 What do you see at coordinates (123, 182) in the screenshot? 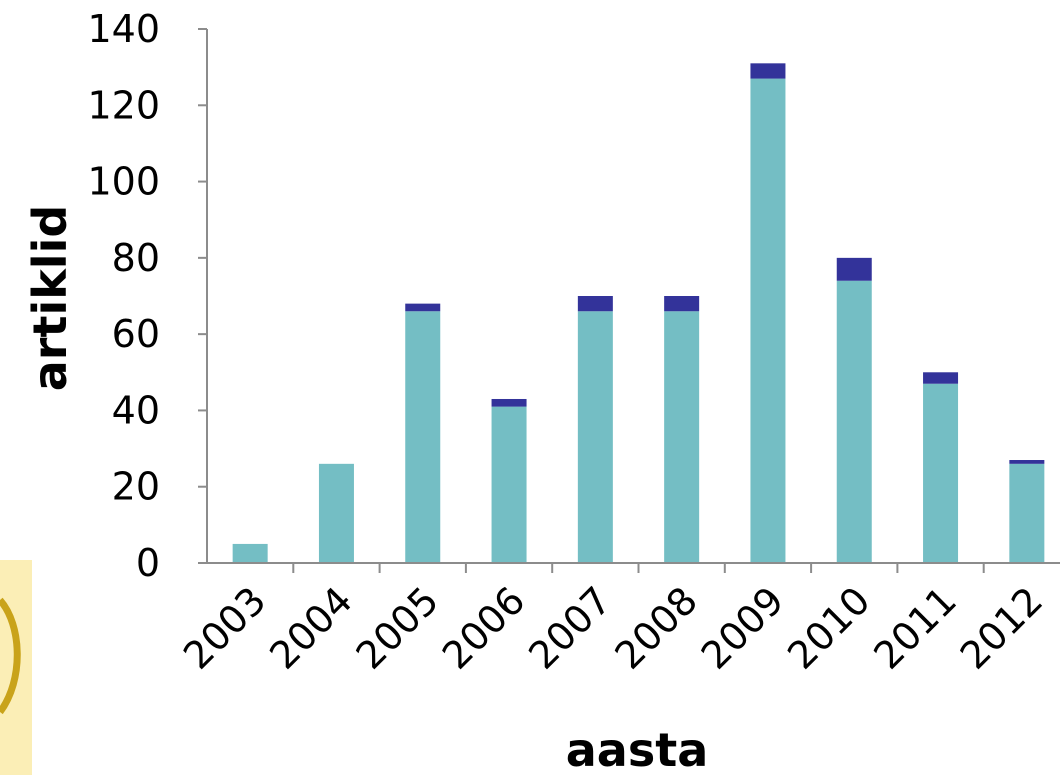
I see `y-tick-label: 100` at bounding box center [123, 182].